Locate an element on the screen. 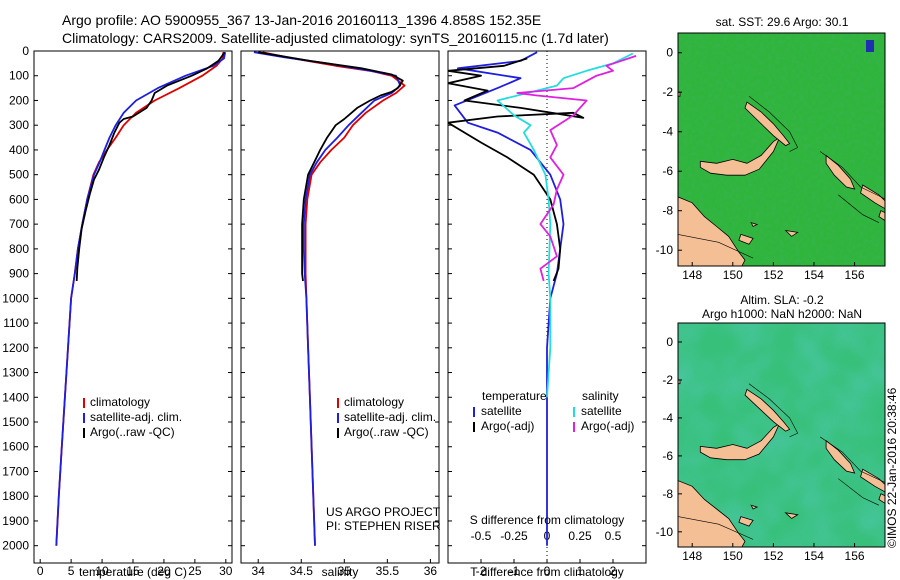 The width and height of the screenshot is (900, 580). depth-tick-label: 400 is located at coordinates (19, 150).